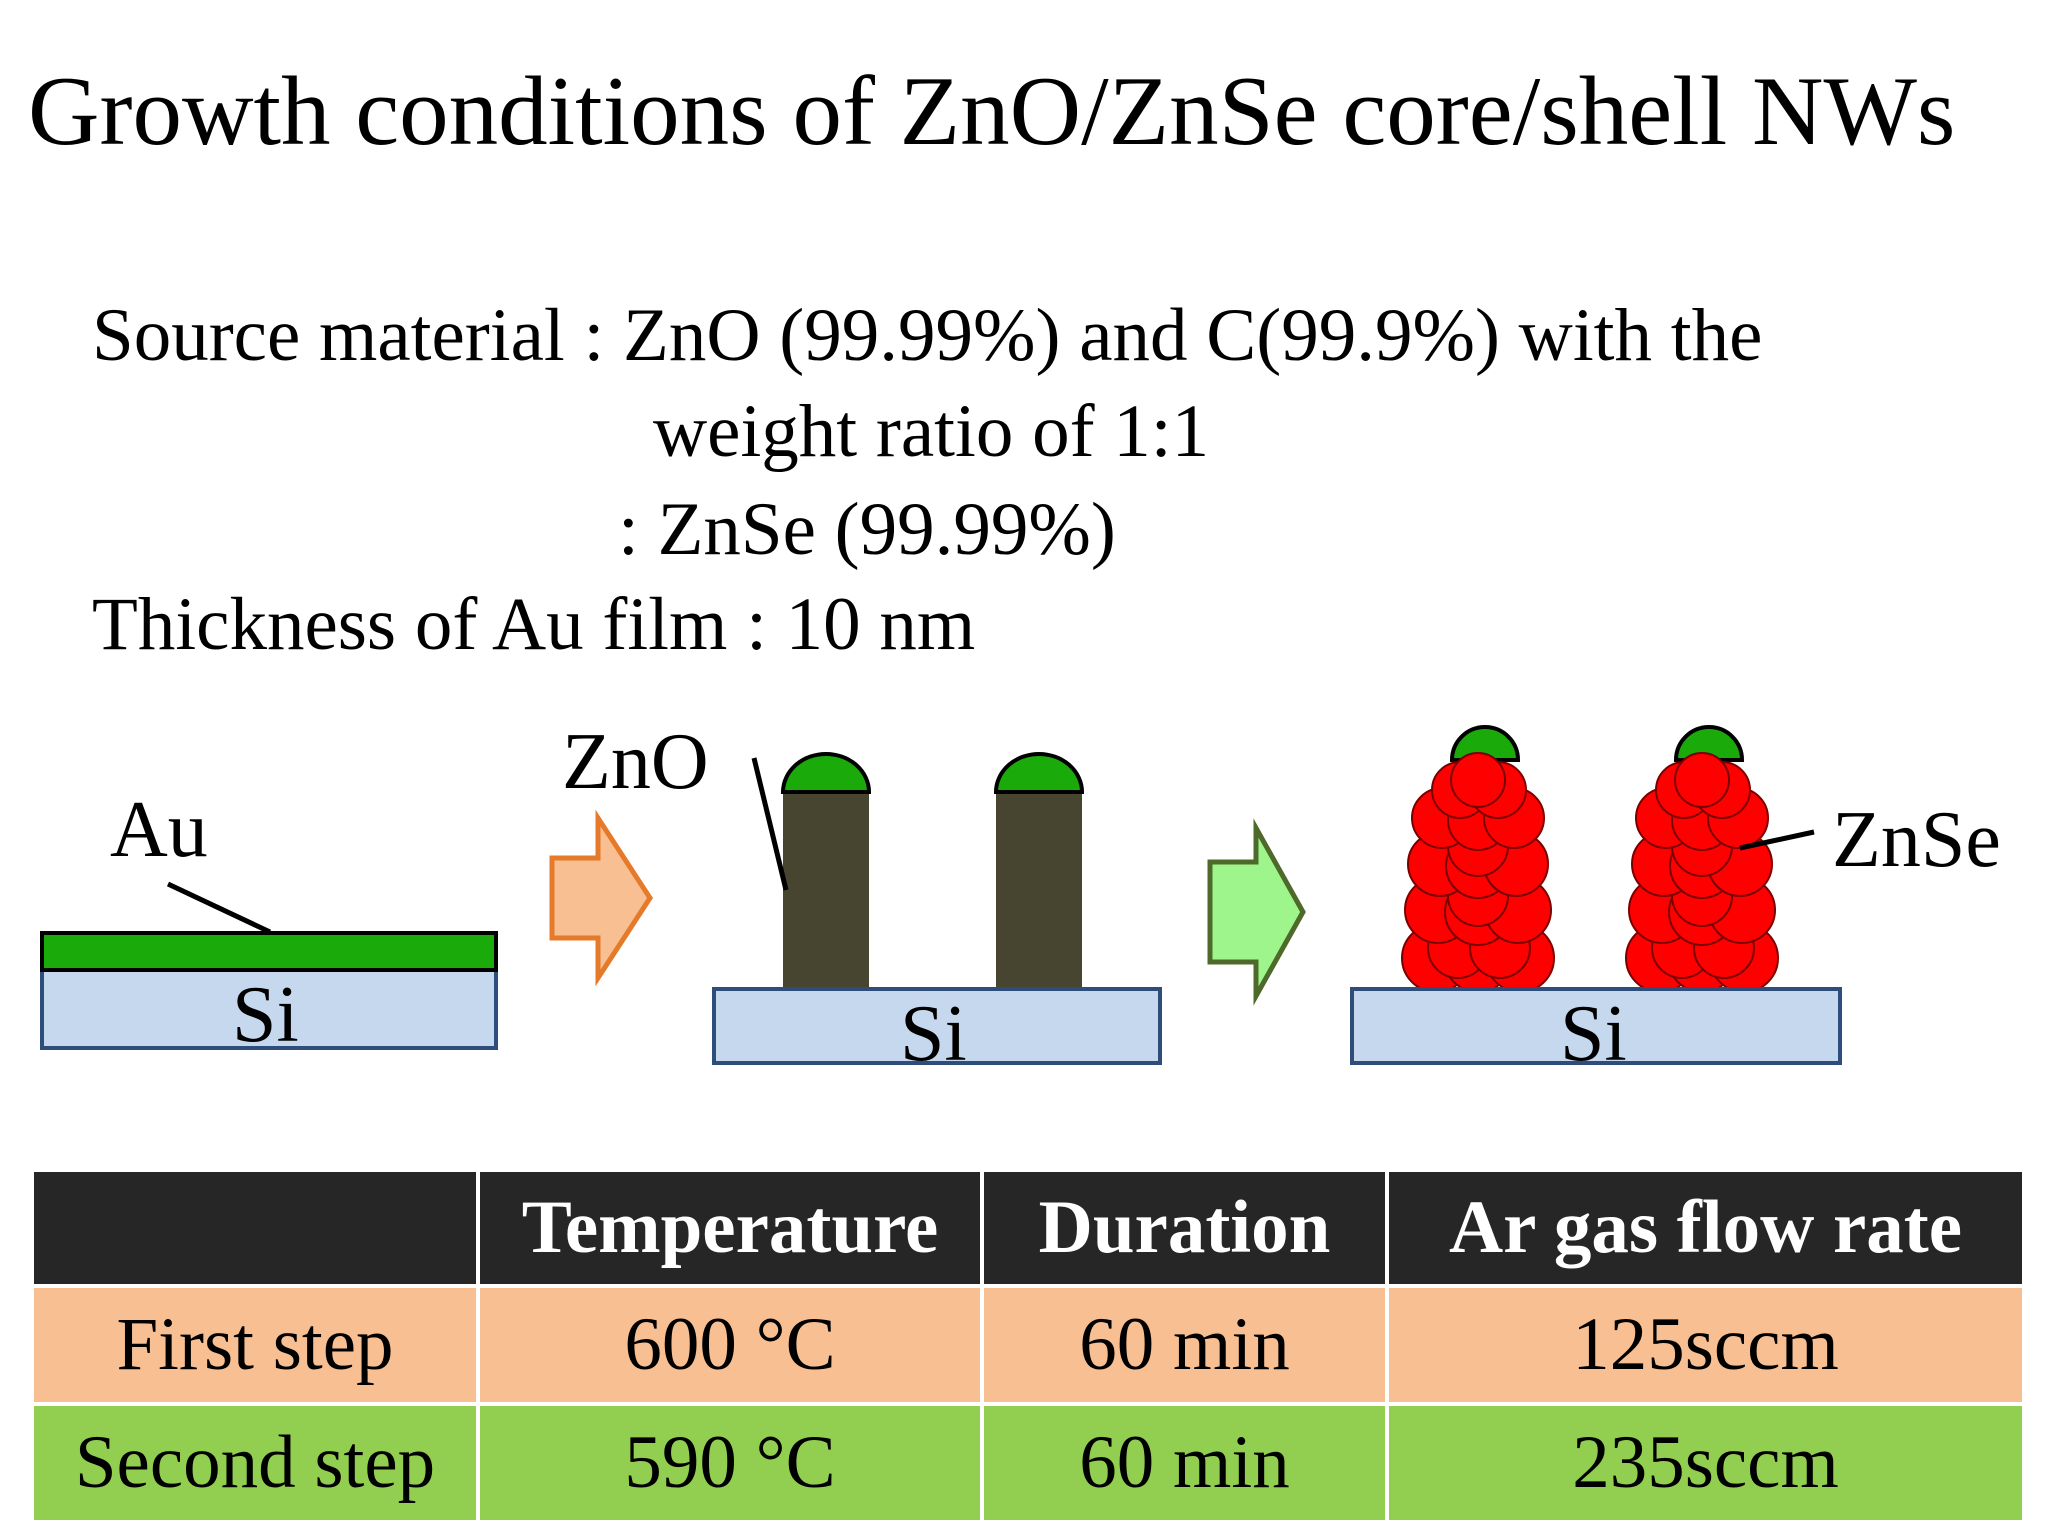  What do you see at coordinates (933, 1034) in the screenshot?
I see `si-label-2: Si` at bounding box center [933, 1034].